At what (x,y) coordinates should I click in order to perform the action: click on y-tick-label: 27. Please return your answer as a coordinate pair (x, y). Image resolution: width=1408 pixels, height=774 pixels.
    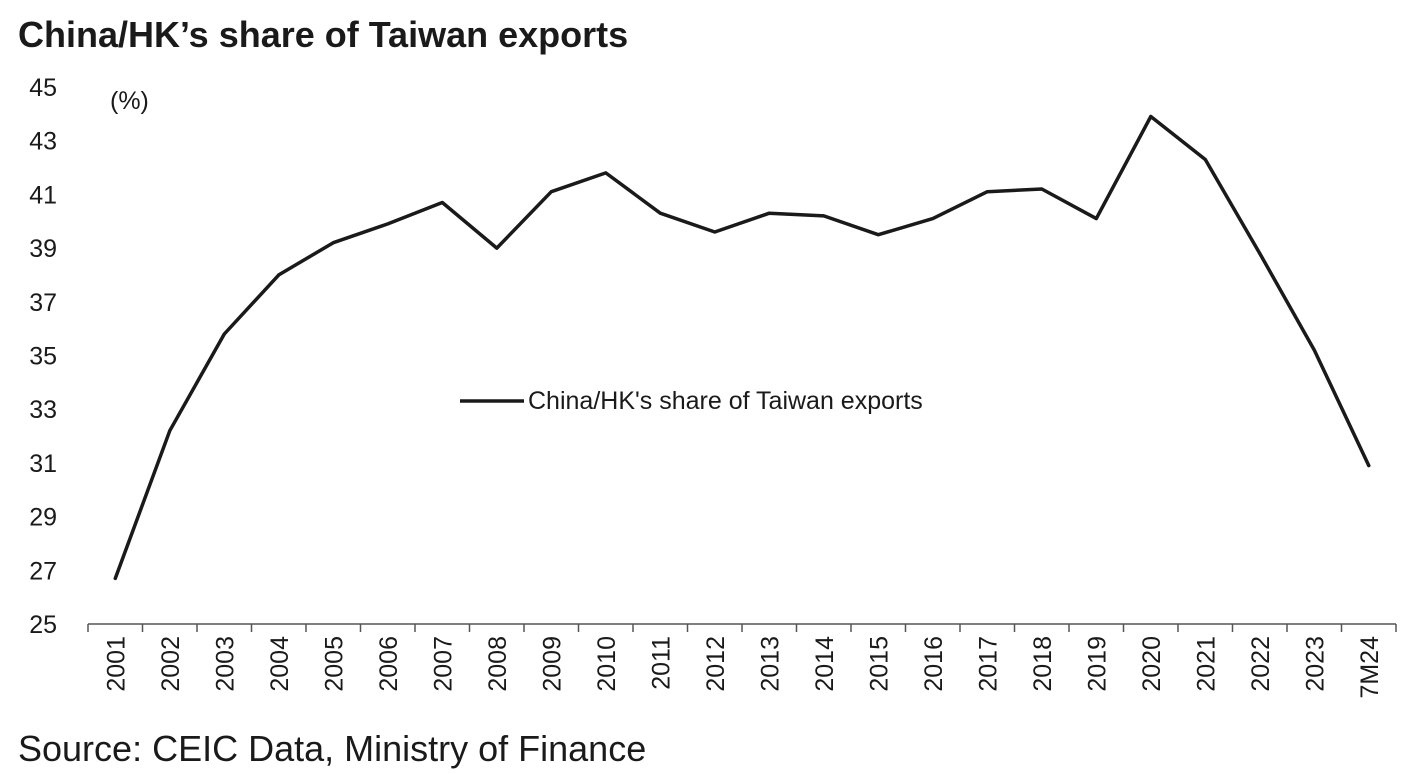
    Looking at the image, I should click on (43, 571).